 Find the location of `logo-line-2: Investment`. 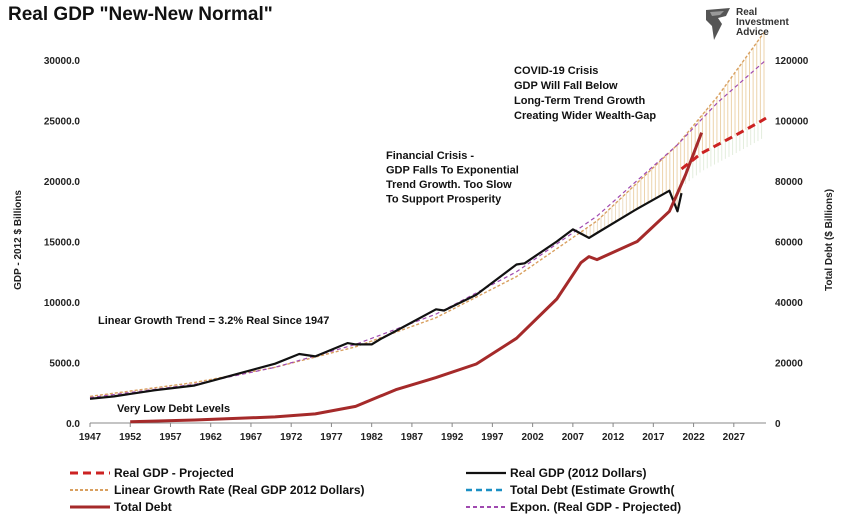

logo-line-2: Investment is located at coordinates (762, 22).